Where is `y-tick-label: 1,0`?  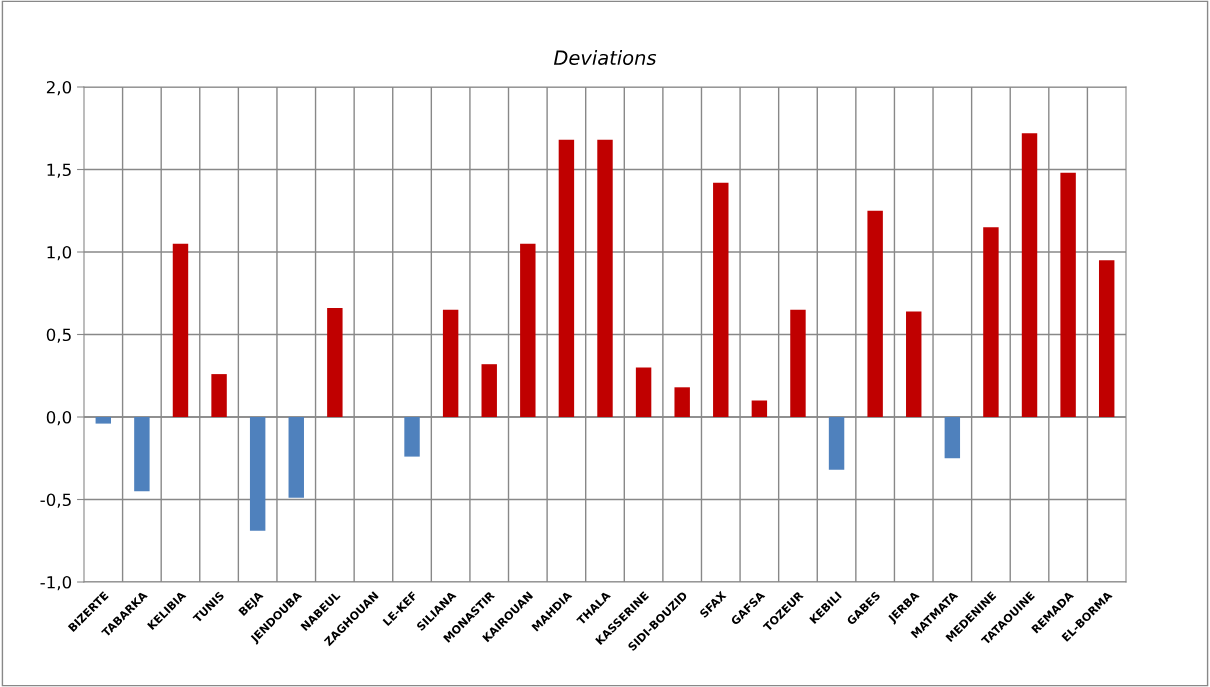 y-tick-label: 1,0 is located at coordinates (59, 253).